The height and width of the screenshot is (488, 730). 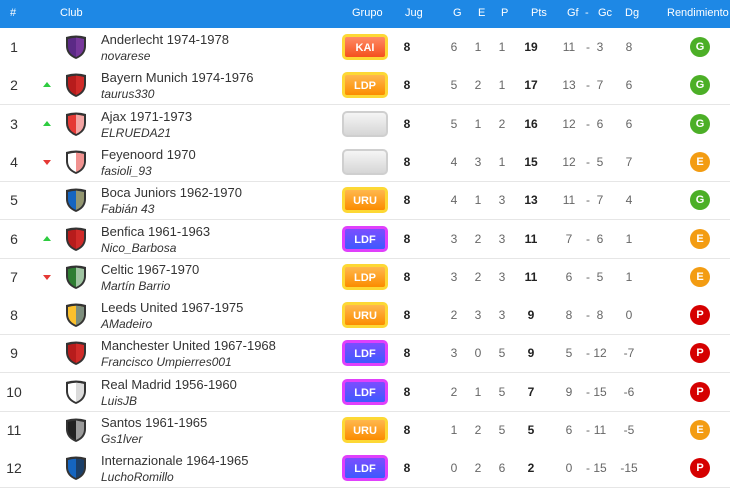 What do you see at coordinates (531, 276) in the screenshot?
I see `points: 11` at bounding box center [531, 276].